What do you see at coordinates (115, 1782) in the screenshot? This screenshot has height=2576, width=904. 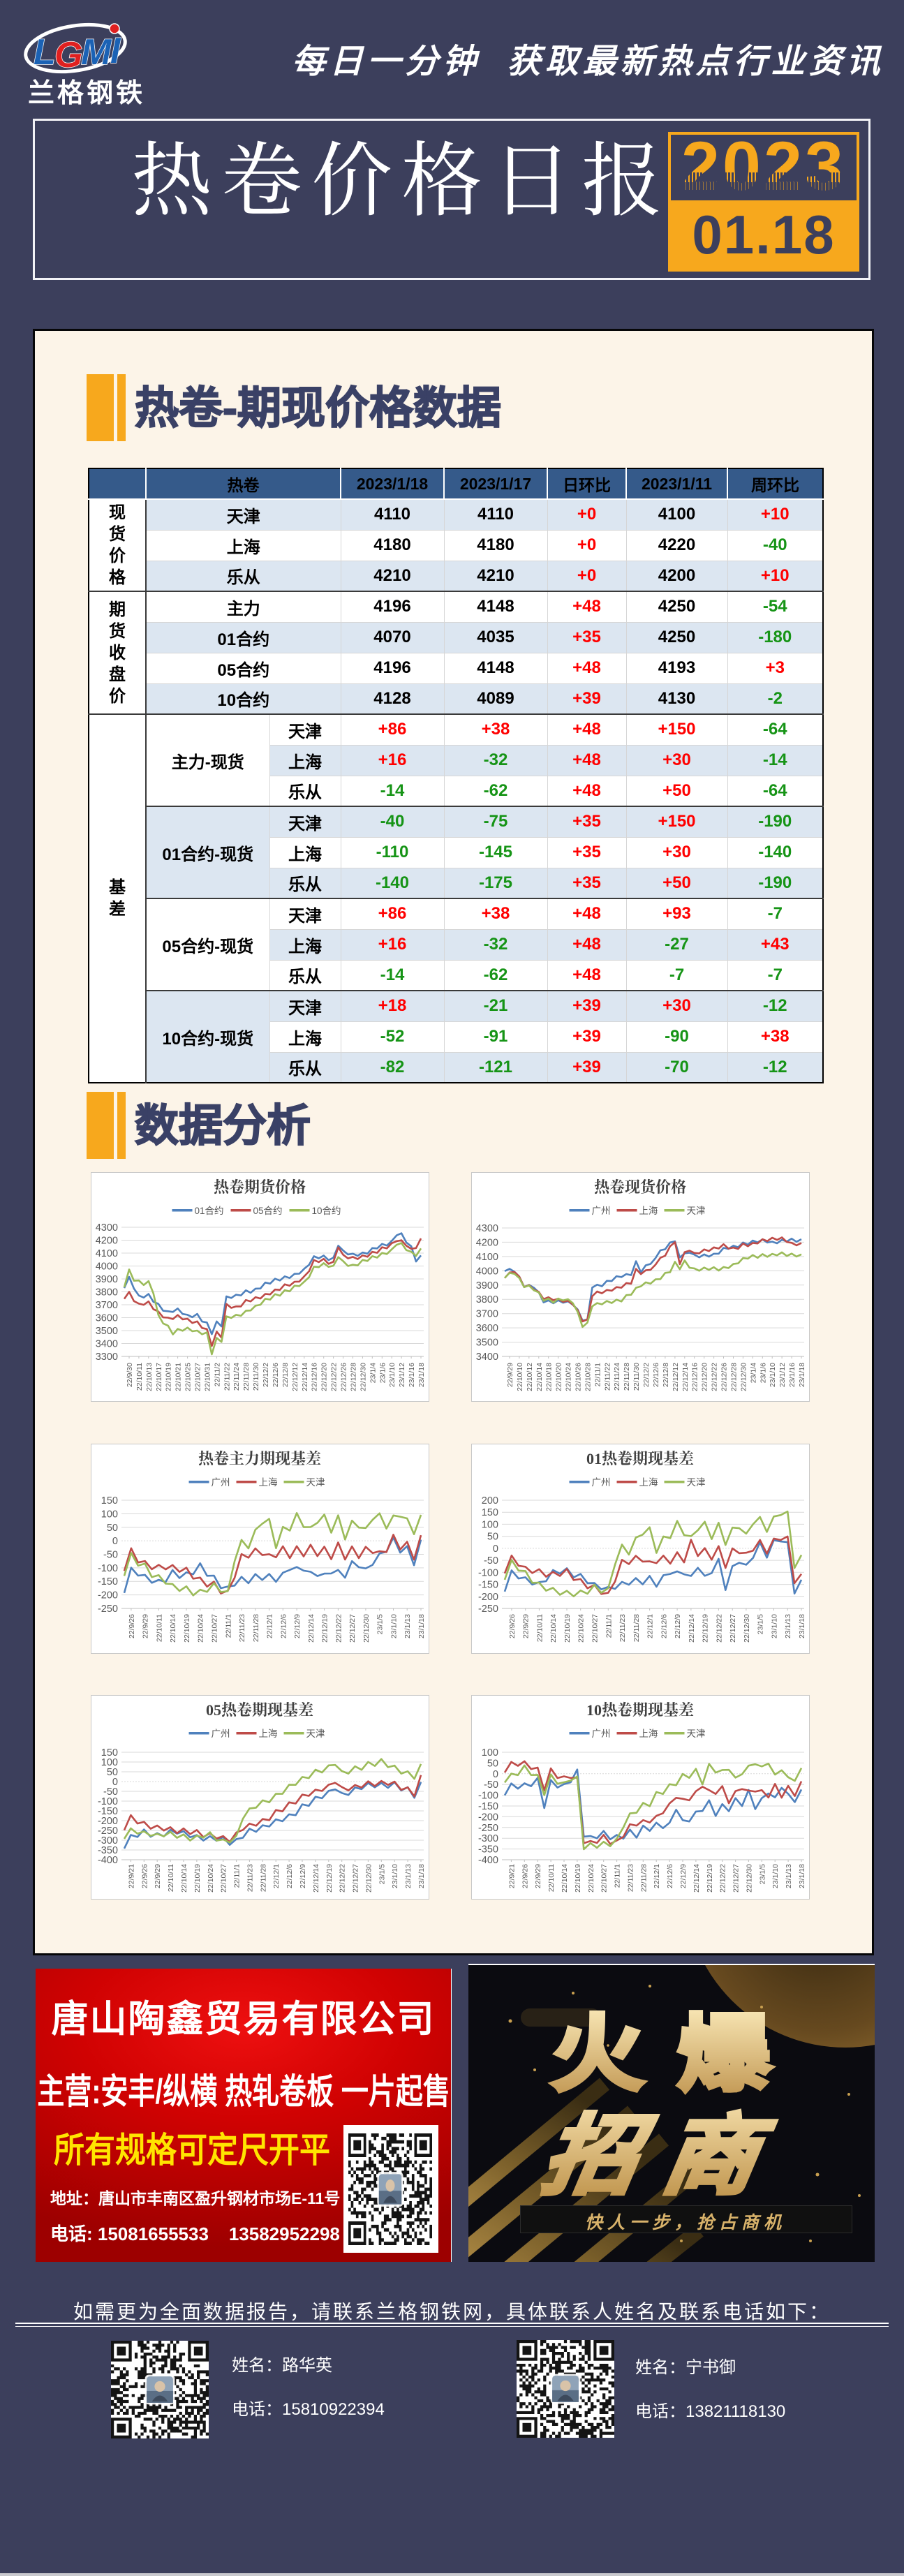 I see `svg-text: 0` at bounding box center [115, 1782].